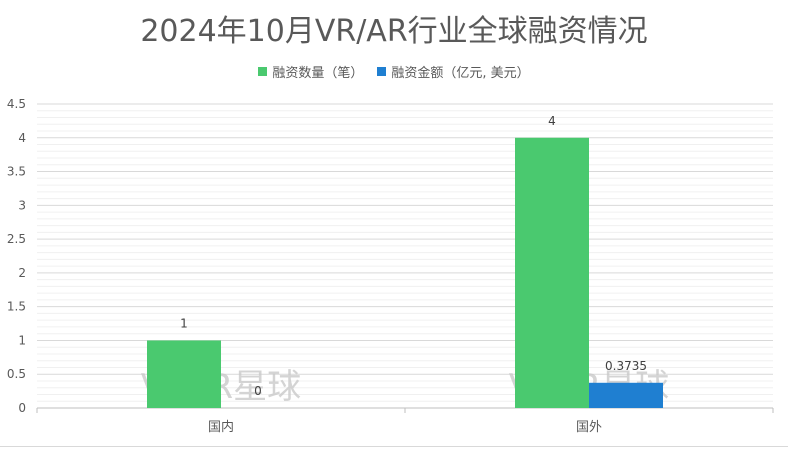  What do you see at coordinates (626, 366) in the screenshot?
I see `data-label: 0.3735` at bounding box center [626, 366].